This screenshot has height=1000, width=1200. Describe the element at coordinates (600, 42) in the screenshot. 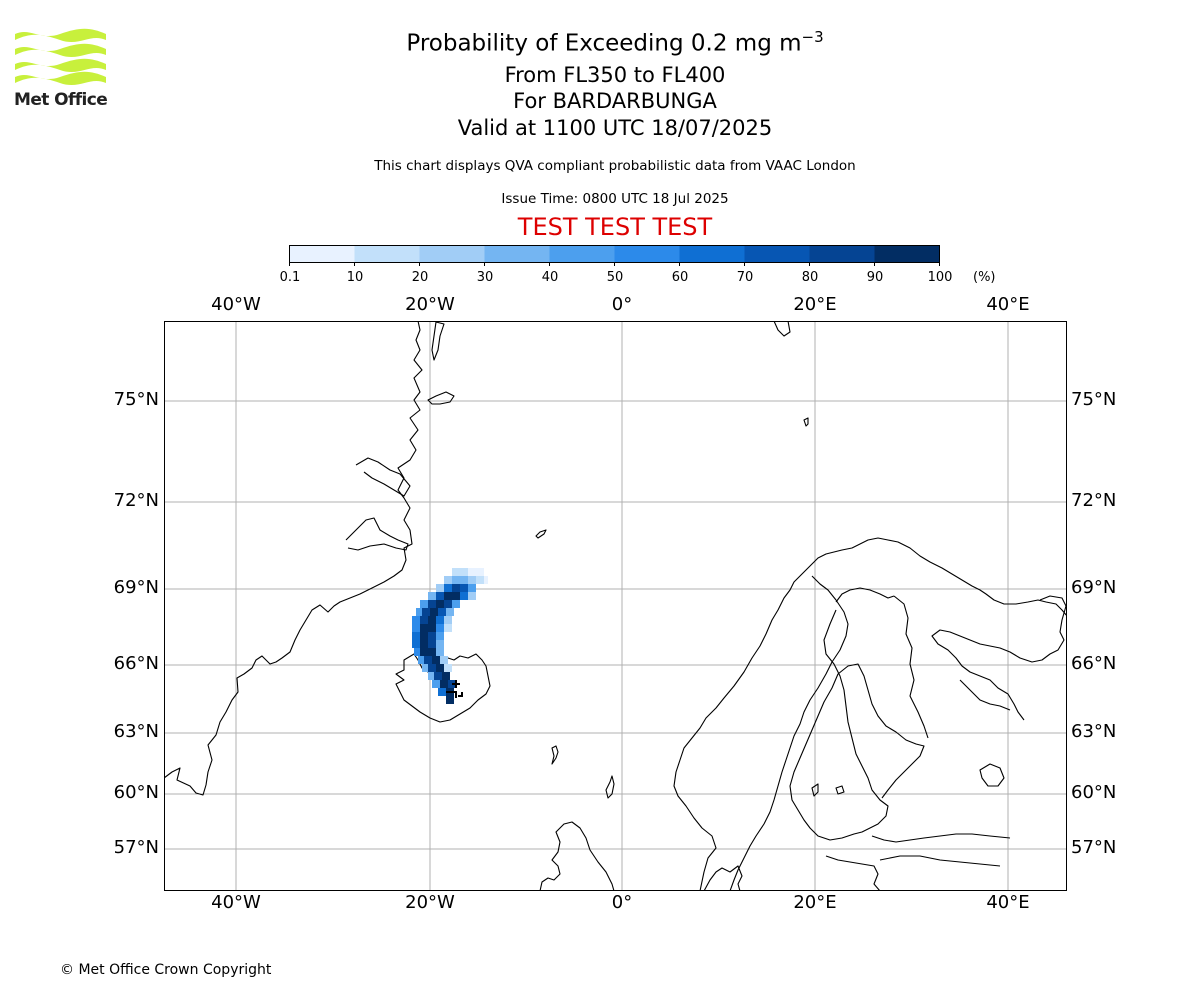

I see `chart-title: Probability of Exceeding 0.2 mg m−3` at that location.